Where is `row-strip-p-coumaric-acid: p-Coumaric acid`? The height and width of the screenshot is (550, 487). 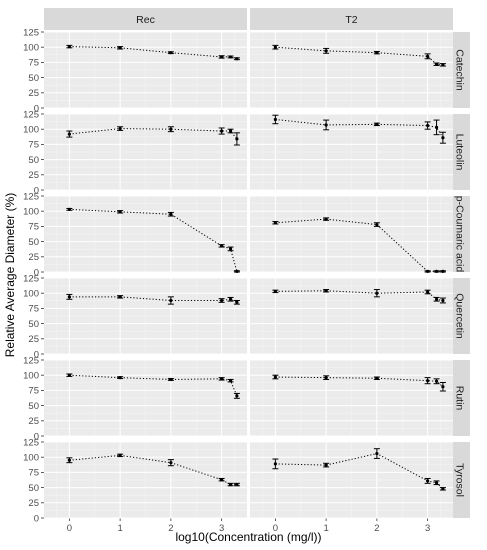 row-strip-p-coumaric-acid: p-Coumaric acid is located at coordinates (460, 234).